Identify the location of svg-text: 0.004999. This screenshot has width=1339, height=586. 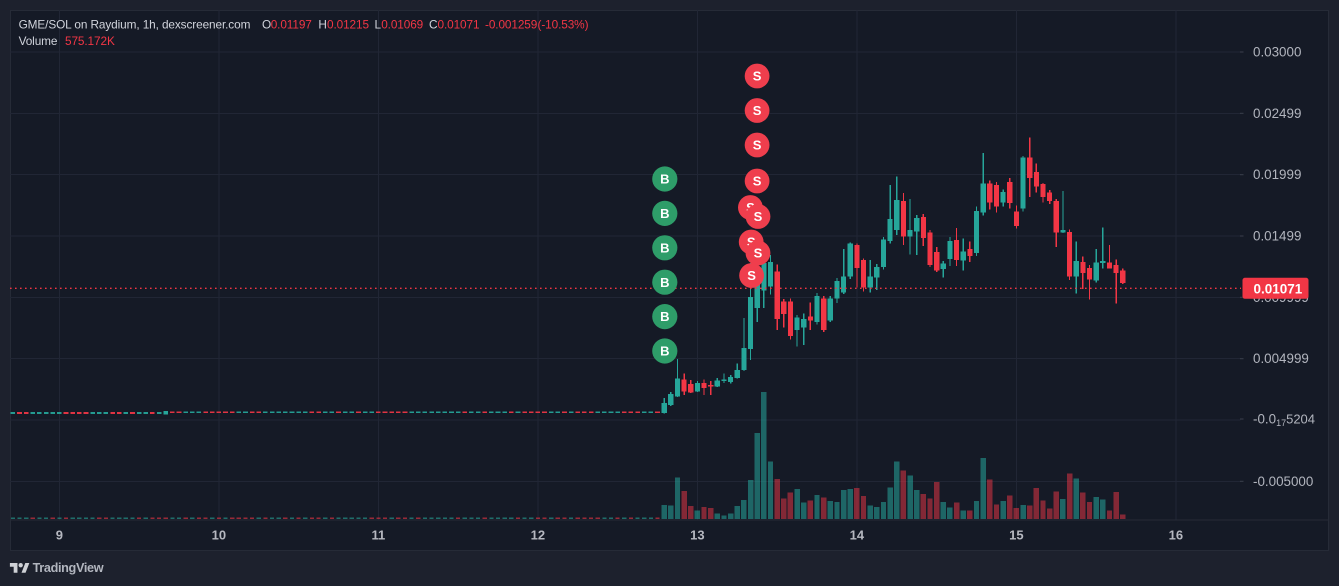
(1281, 358).